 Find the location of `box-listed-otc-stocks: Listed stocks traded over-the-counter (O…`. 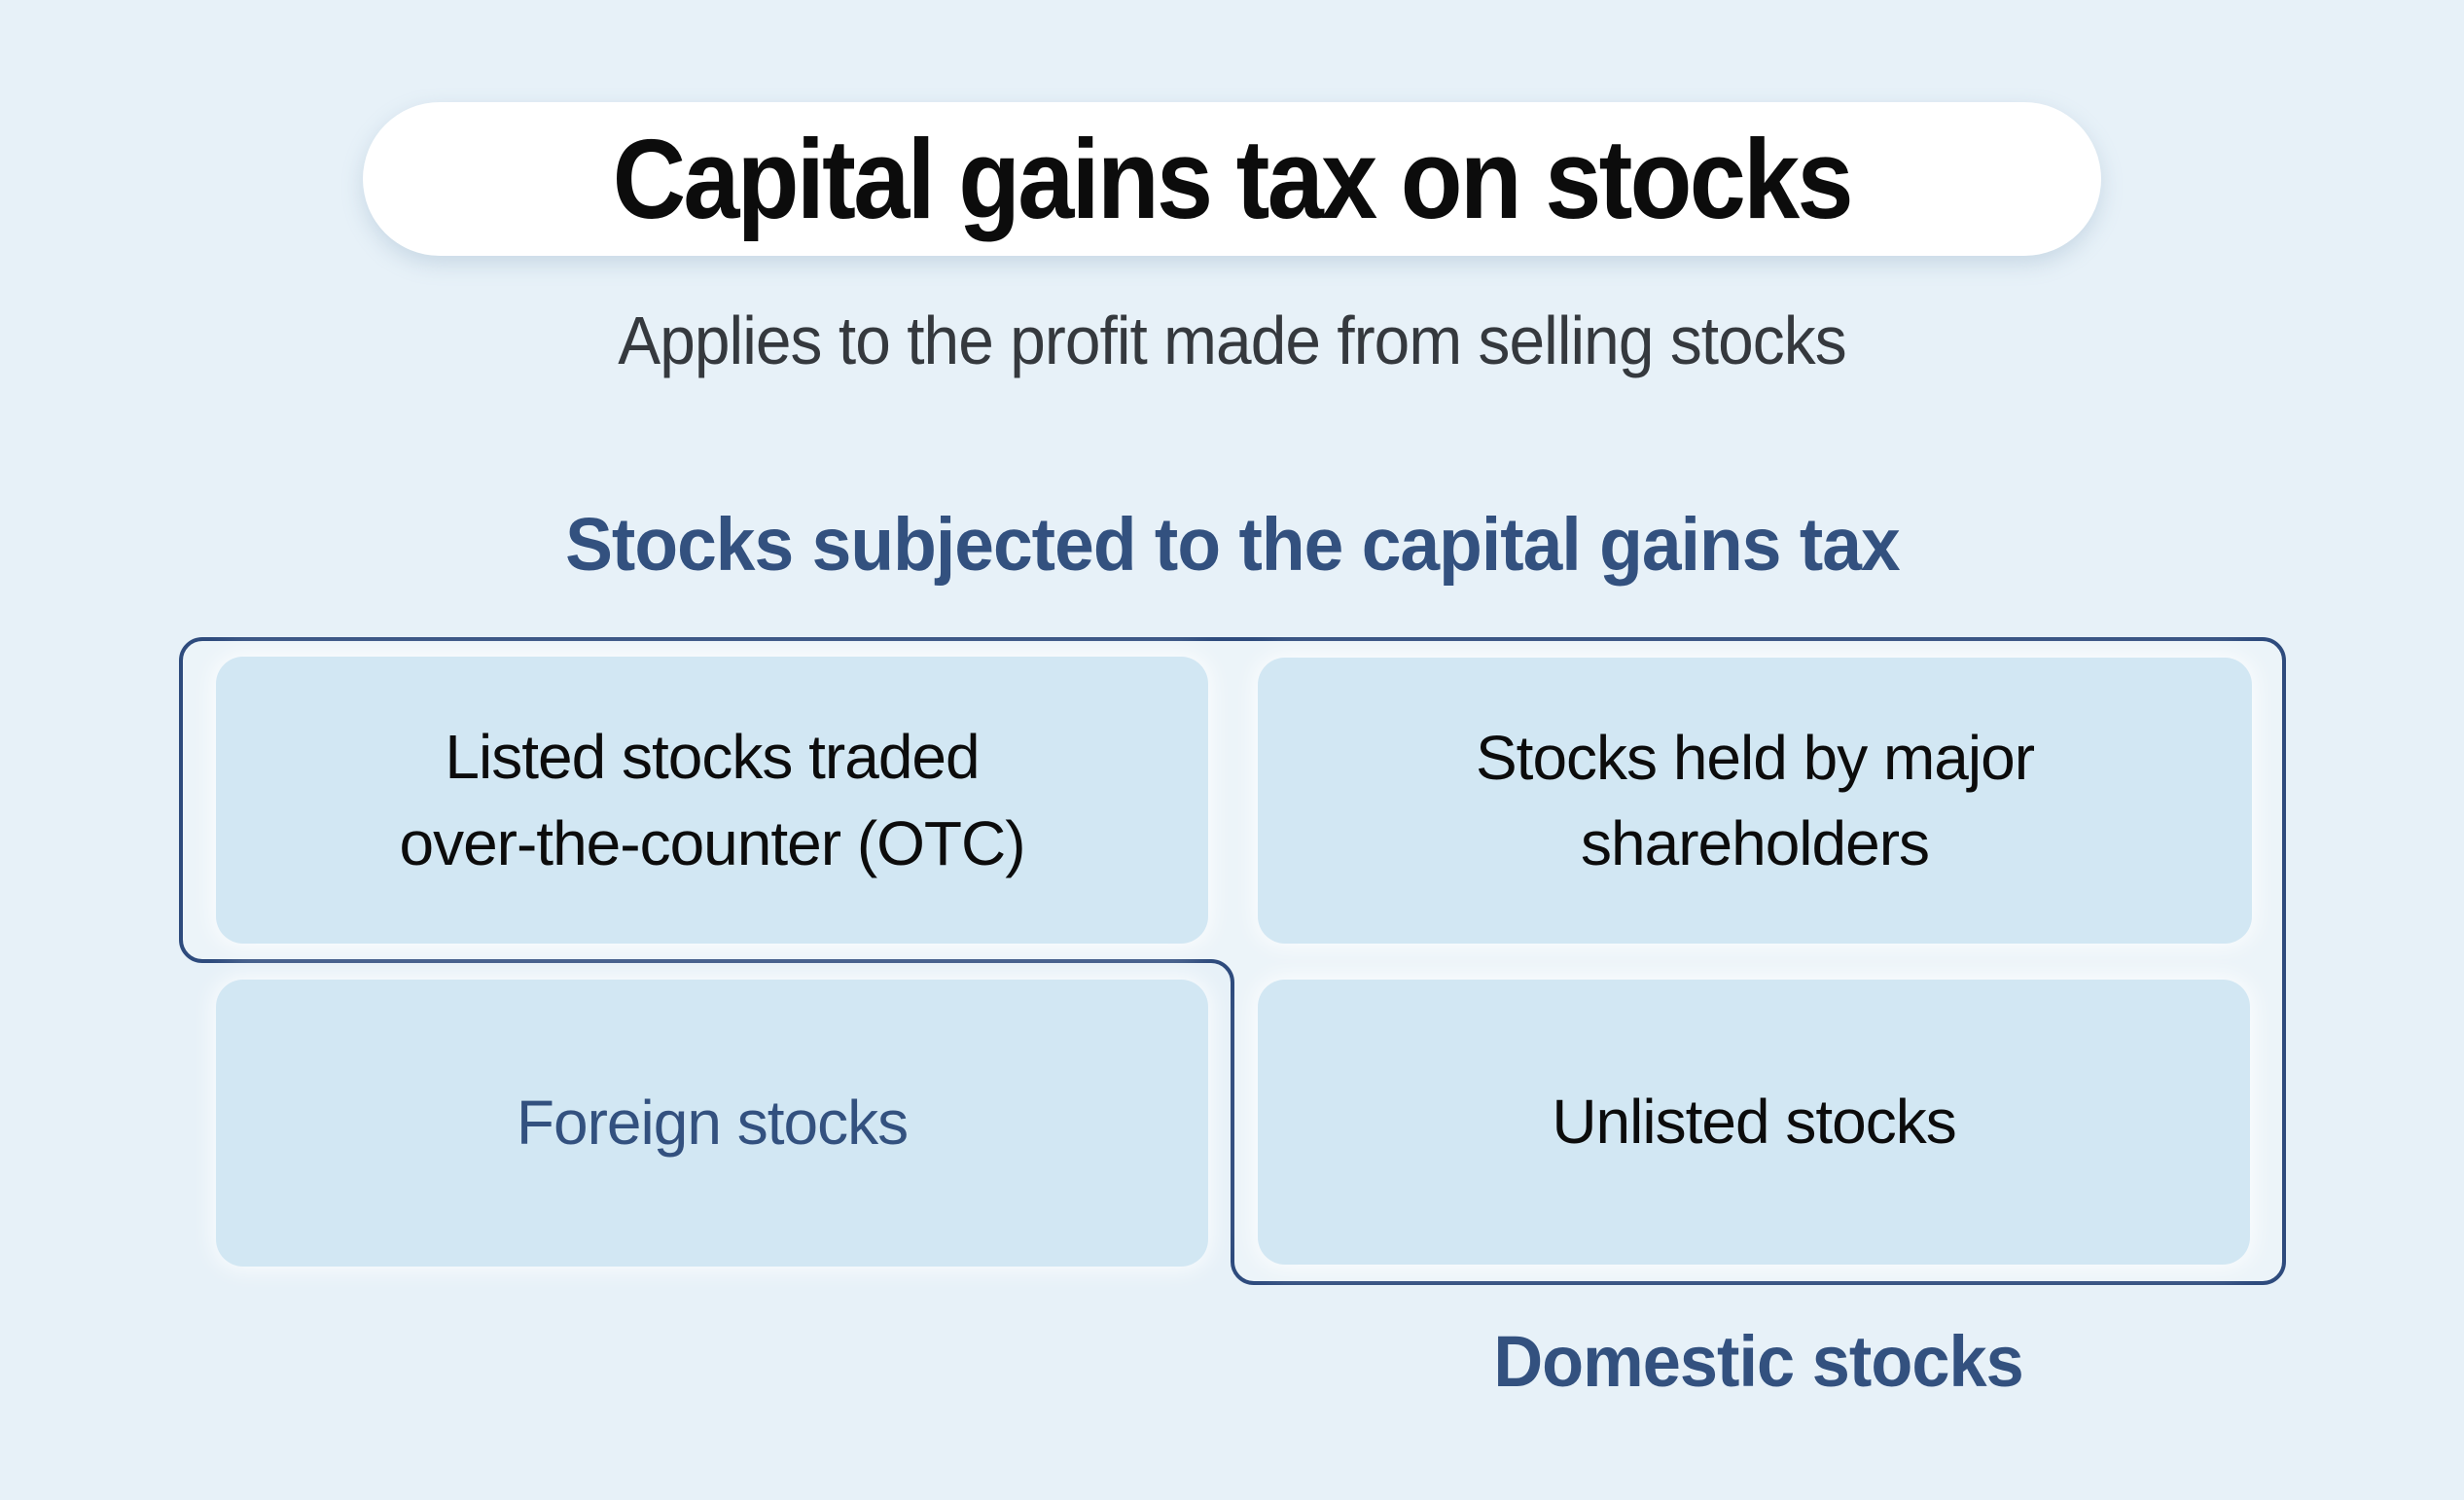

box-listed-otc-stocks: Listed stocks traded over-the-counter (O… is located at coordinates (712, 800).